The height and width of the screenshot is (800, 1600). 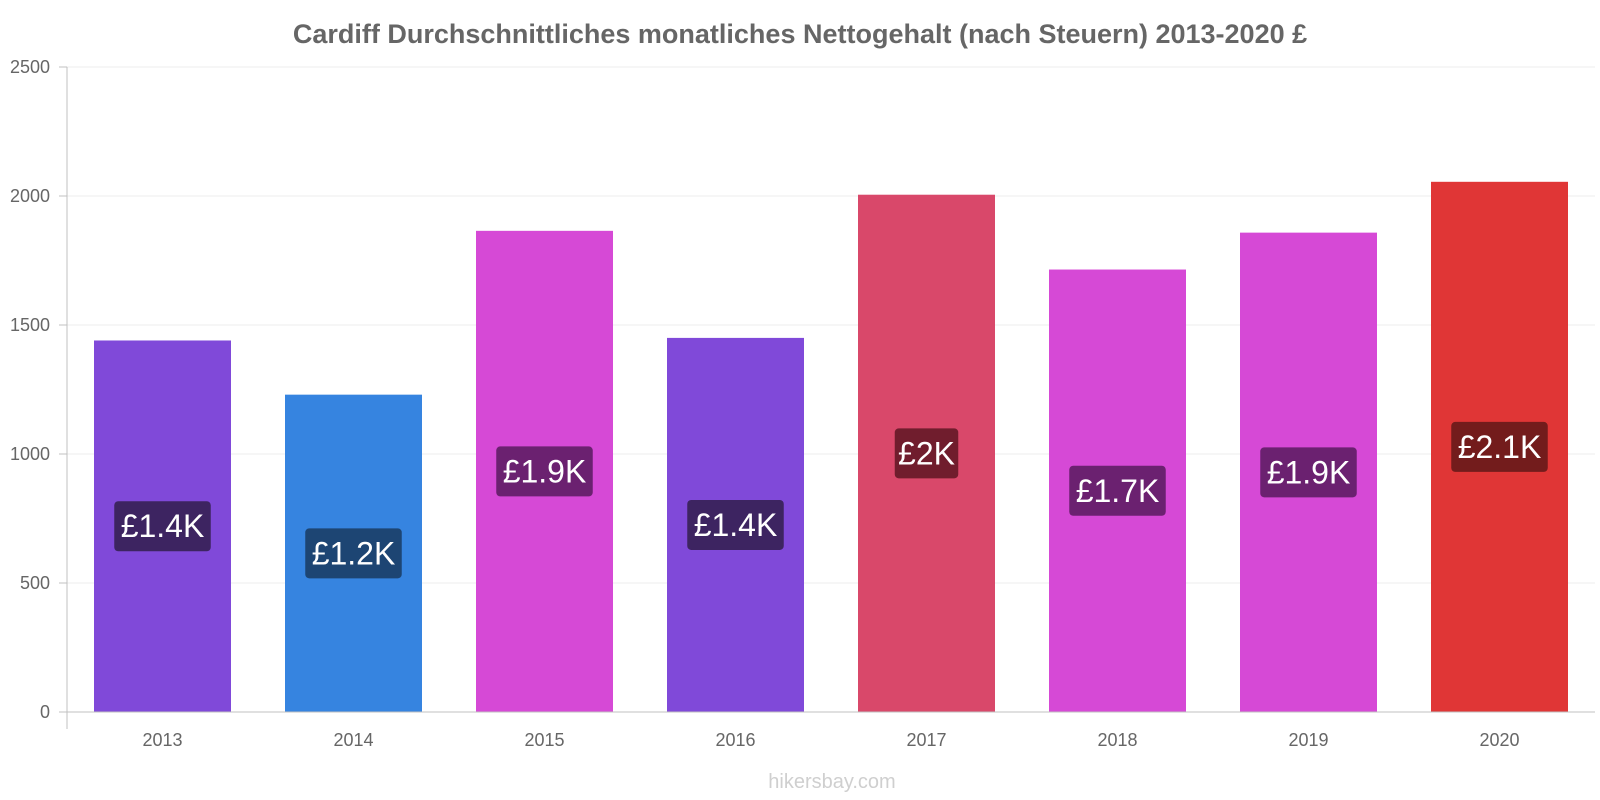 What do you see at coordinates (544, 740) in the screenshot?
I see `x-tick-label: 2015` at bounding box center [544, 740].